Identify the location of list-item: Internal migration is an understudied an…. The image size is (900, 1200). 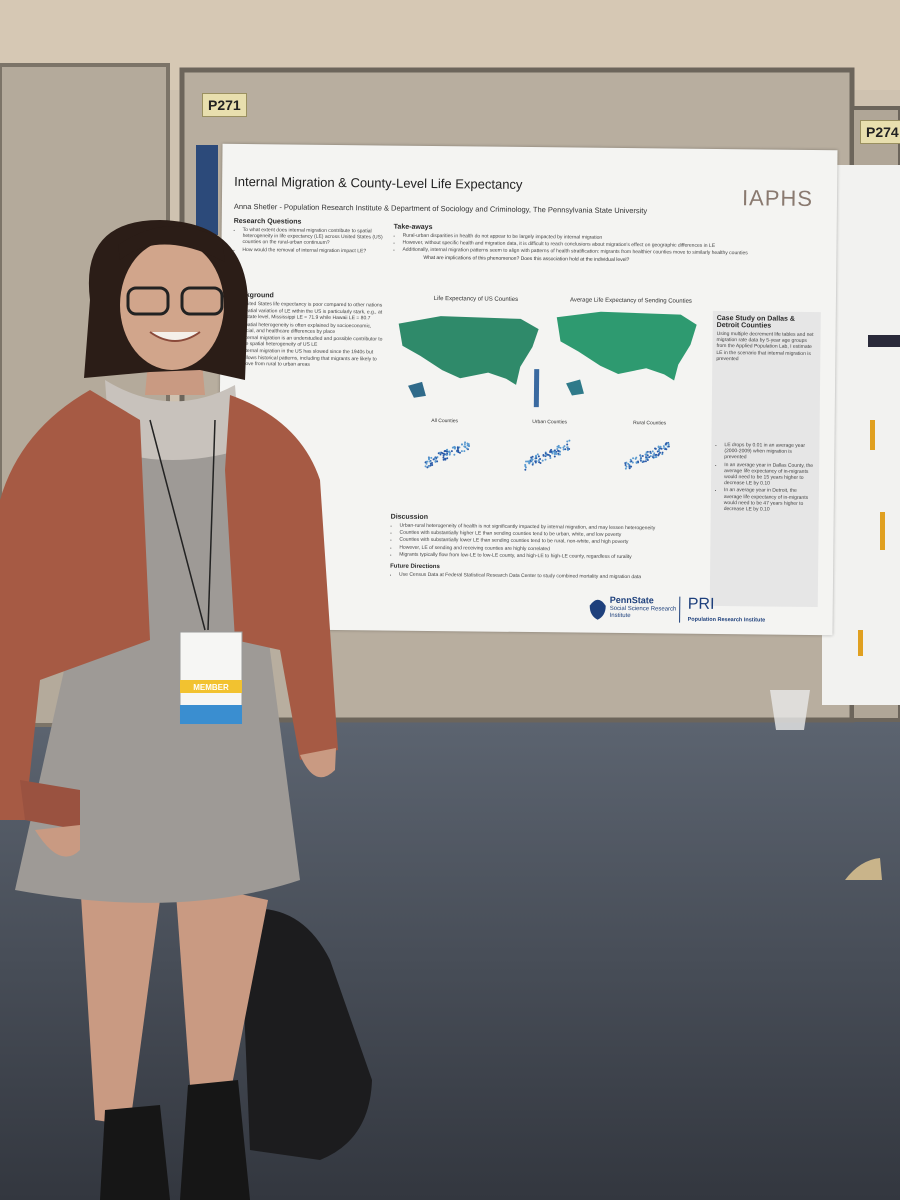
(311, 342).